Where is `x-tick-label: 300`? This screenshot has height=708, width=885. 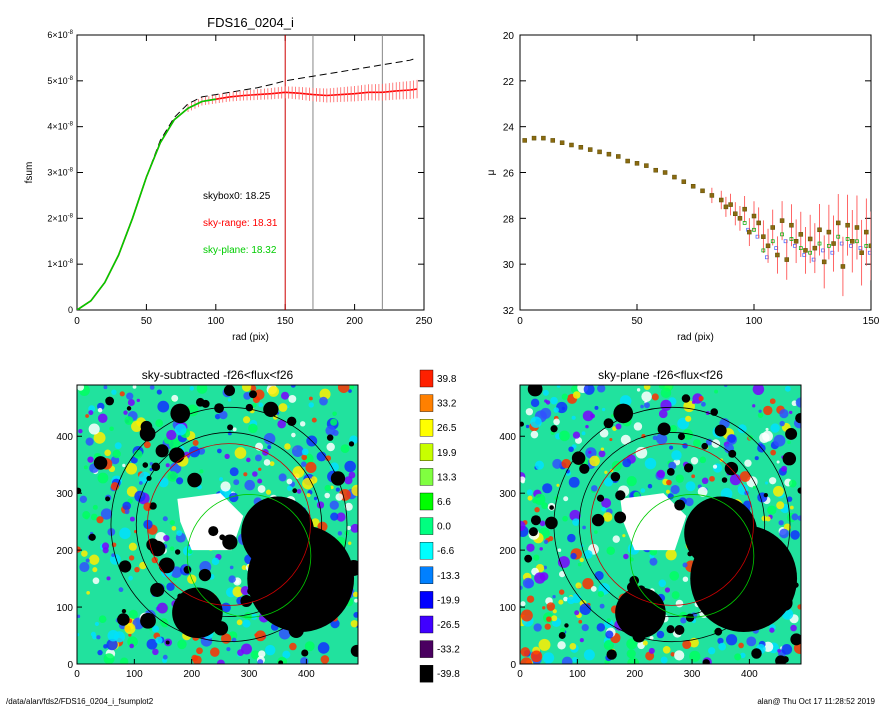
x-tick-label: 300 is located at coordinates (249, 674).